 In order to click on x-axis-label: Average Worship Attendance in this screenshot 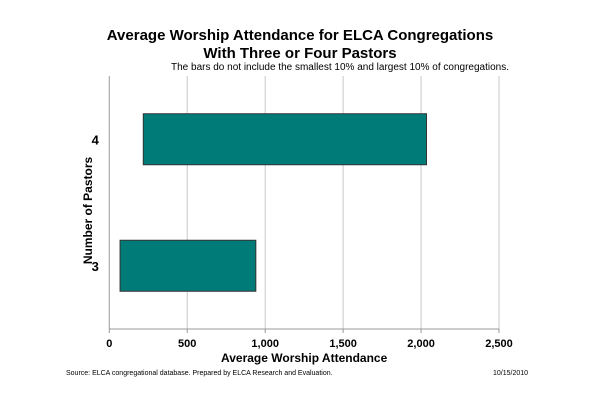, I will do `click(304, 358)`.